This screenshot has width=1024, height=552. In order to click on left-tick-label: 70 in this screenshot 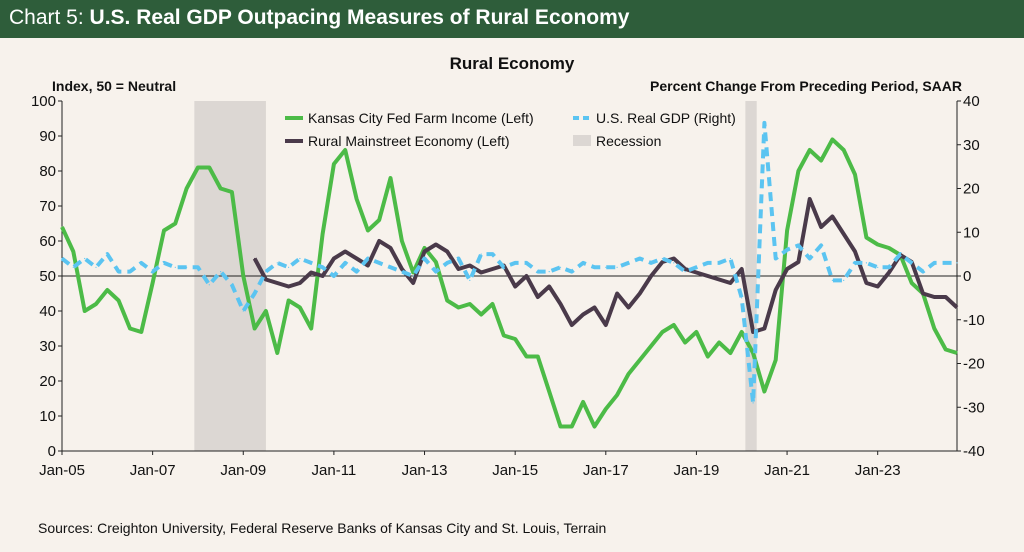, I will do `click(47, 206)`.